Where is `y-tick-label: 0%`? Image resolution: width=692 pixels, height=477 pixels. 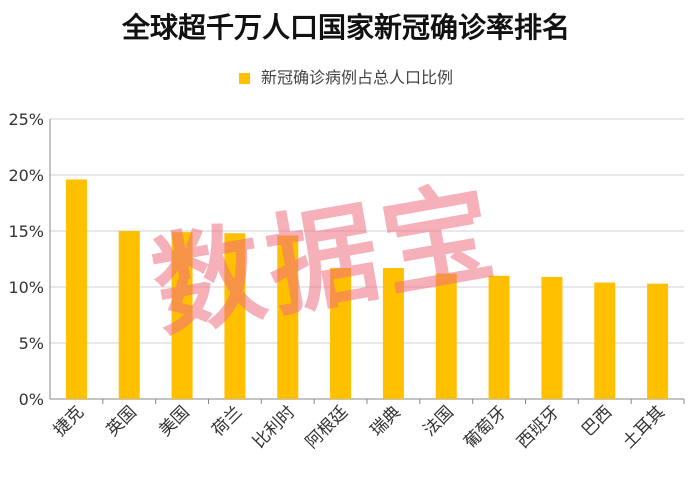
y-tick-label: 0% is located at coordinates (31, 399).